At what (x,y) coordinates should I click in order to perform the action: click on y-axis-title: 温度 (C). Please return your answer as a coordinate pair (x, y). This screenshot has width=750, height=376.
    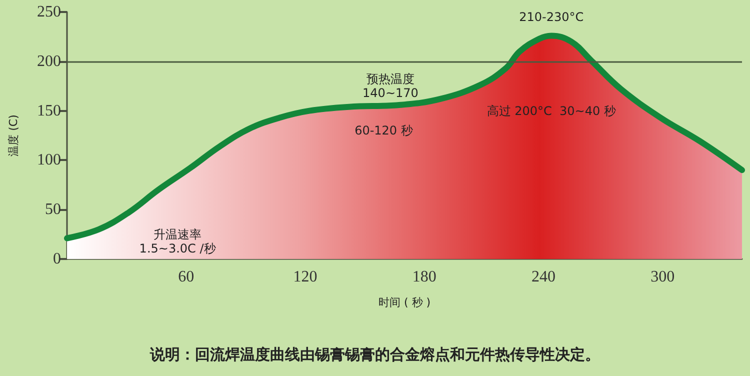
    Looking at the image, I should click on (13, 135).